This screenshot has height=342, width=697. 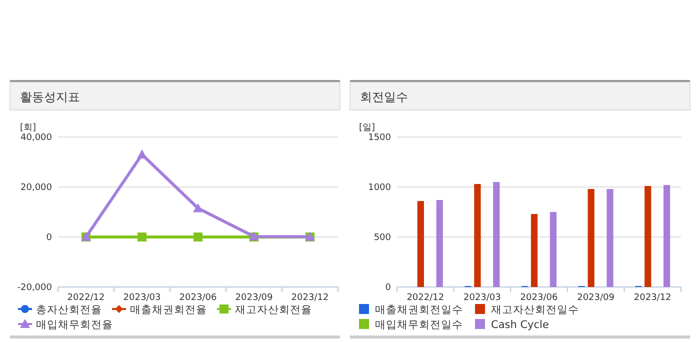 I want to click on legend-label: 재고자산회전일수, so click(x=535, y=310).